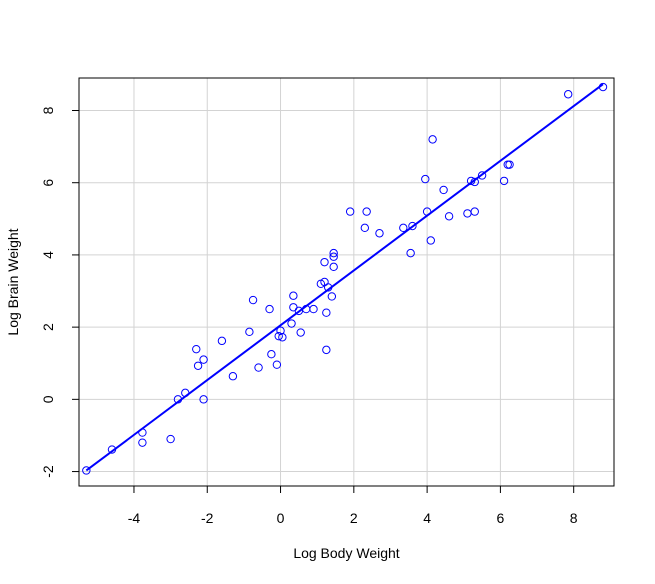  Describe the element at coordinates (48, 471) in the screenshot. I see `y-tick-label: -2` at that location.